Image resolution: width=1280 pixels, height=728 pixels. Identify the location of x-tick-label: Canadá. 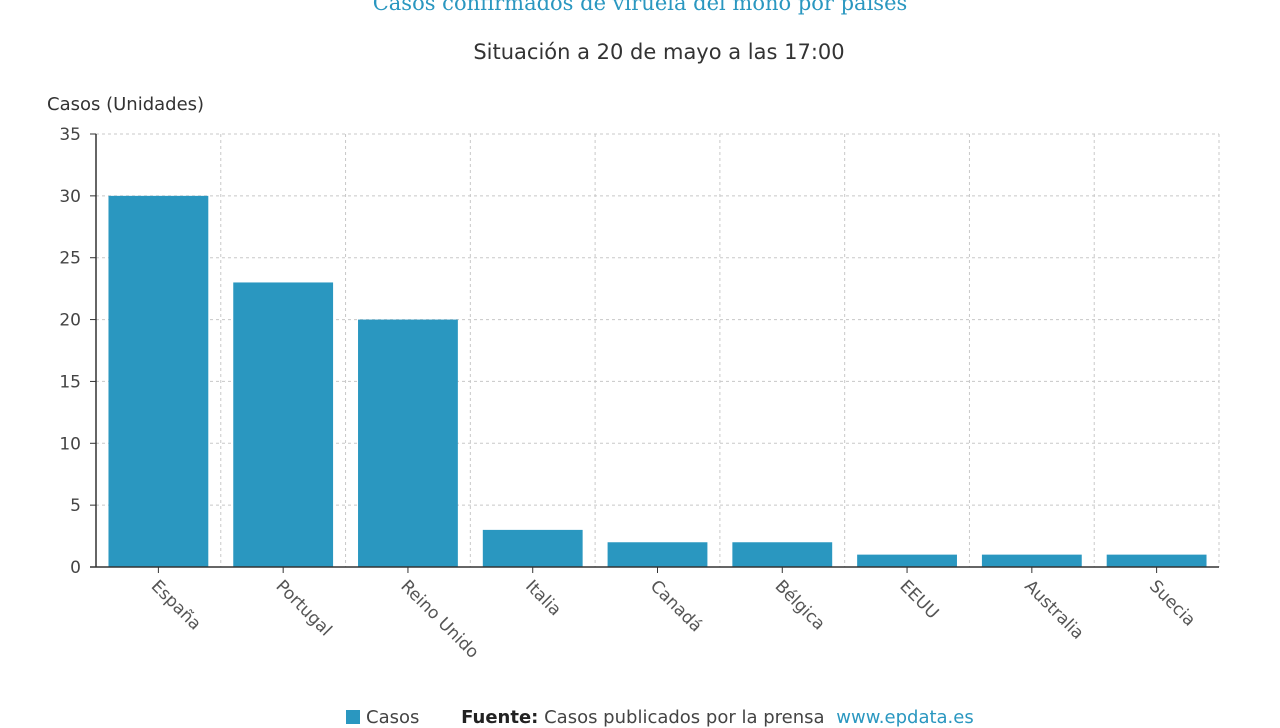
(676, 606).